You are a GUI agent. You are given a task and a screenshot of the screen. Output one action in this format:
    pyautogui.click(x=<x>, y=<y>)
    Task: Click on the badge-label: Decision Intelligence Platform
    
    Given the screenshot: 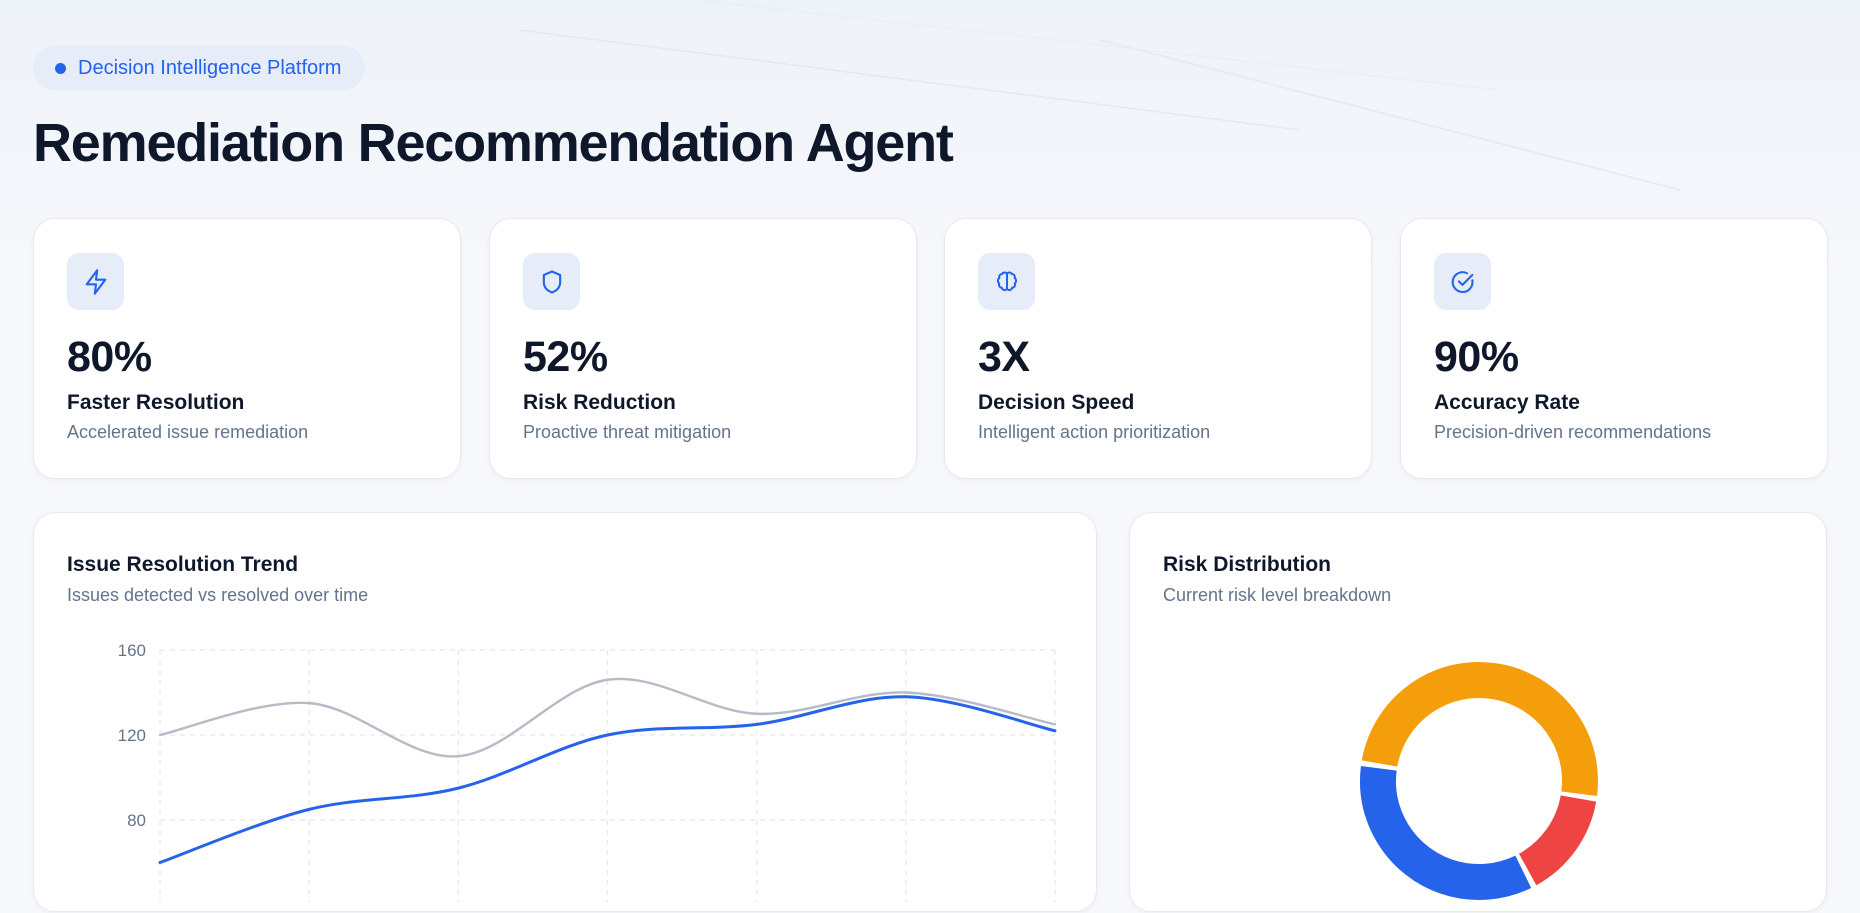 What is the action you would take?
    pyautogui.click(x=210, y=67)
    